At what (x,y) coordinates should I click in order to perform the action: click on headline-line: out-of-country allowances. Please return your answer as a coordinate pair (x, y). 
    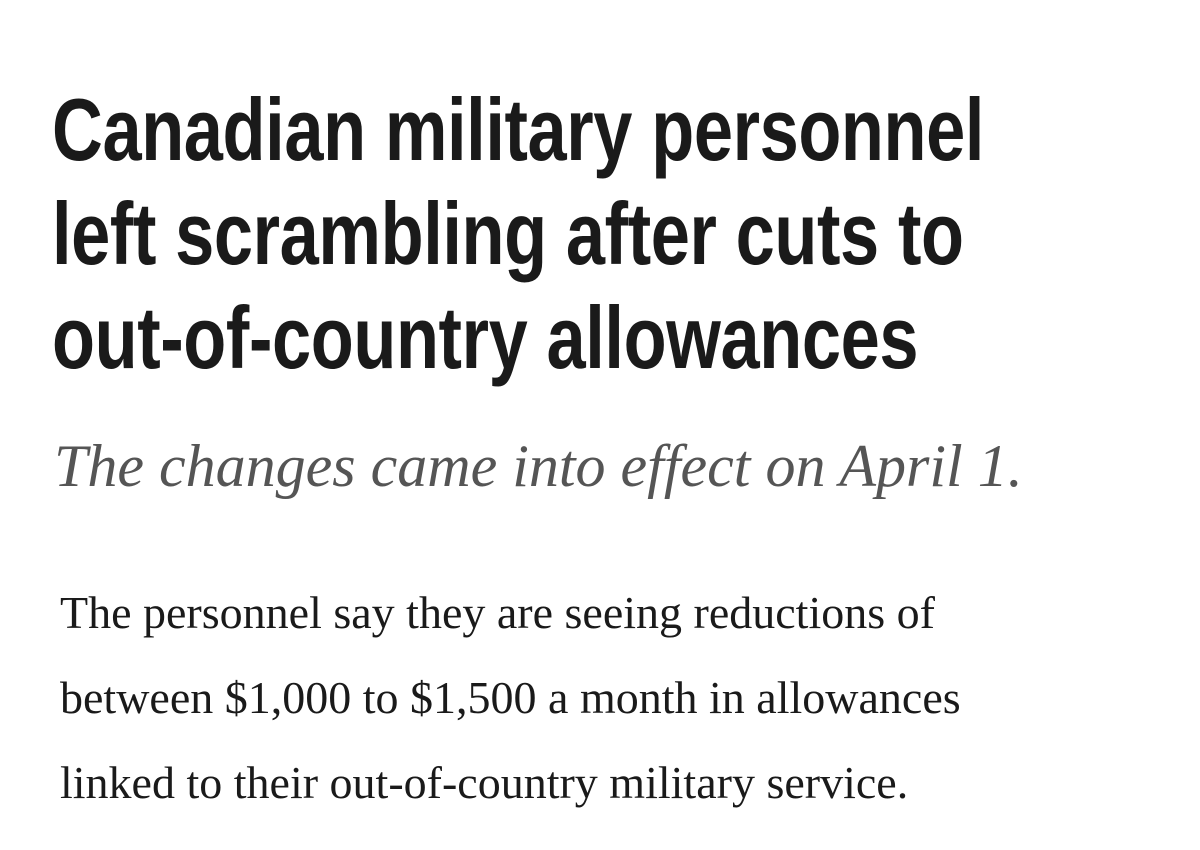
    Looking at the image, I should click on (485, 337).